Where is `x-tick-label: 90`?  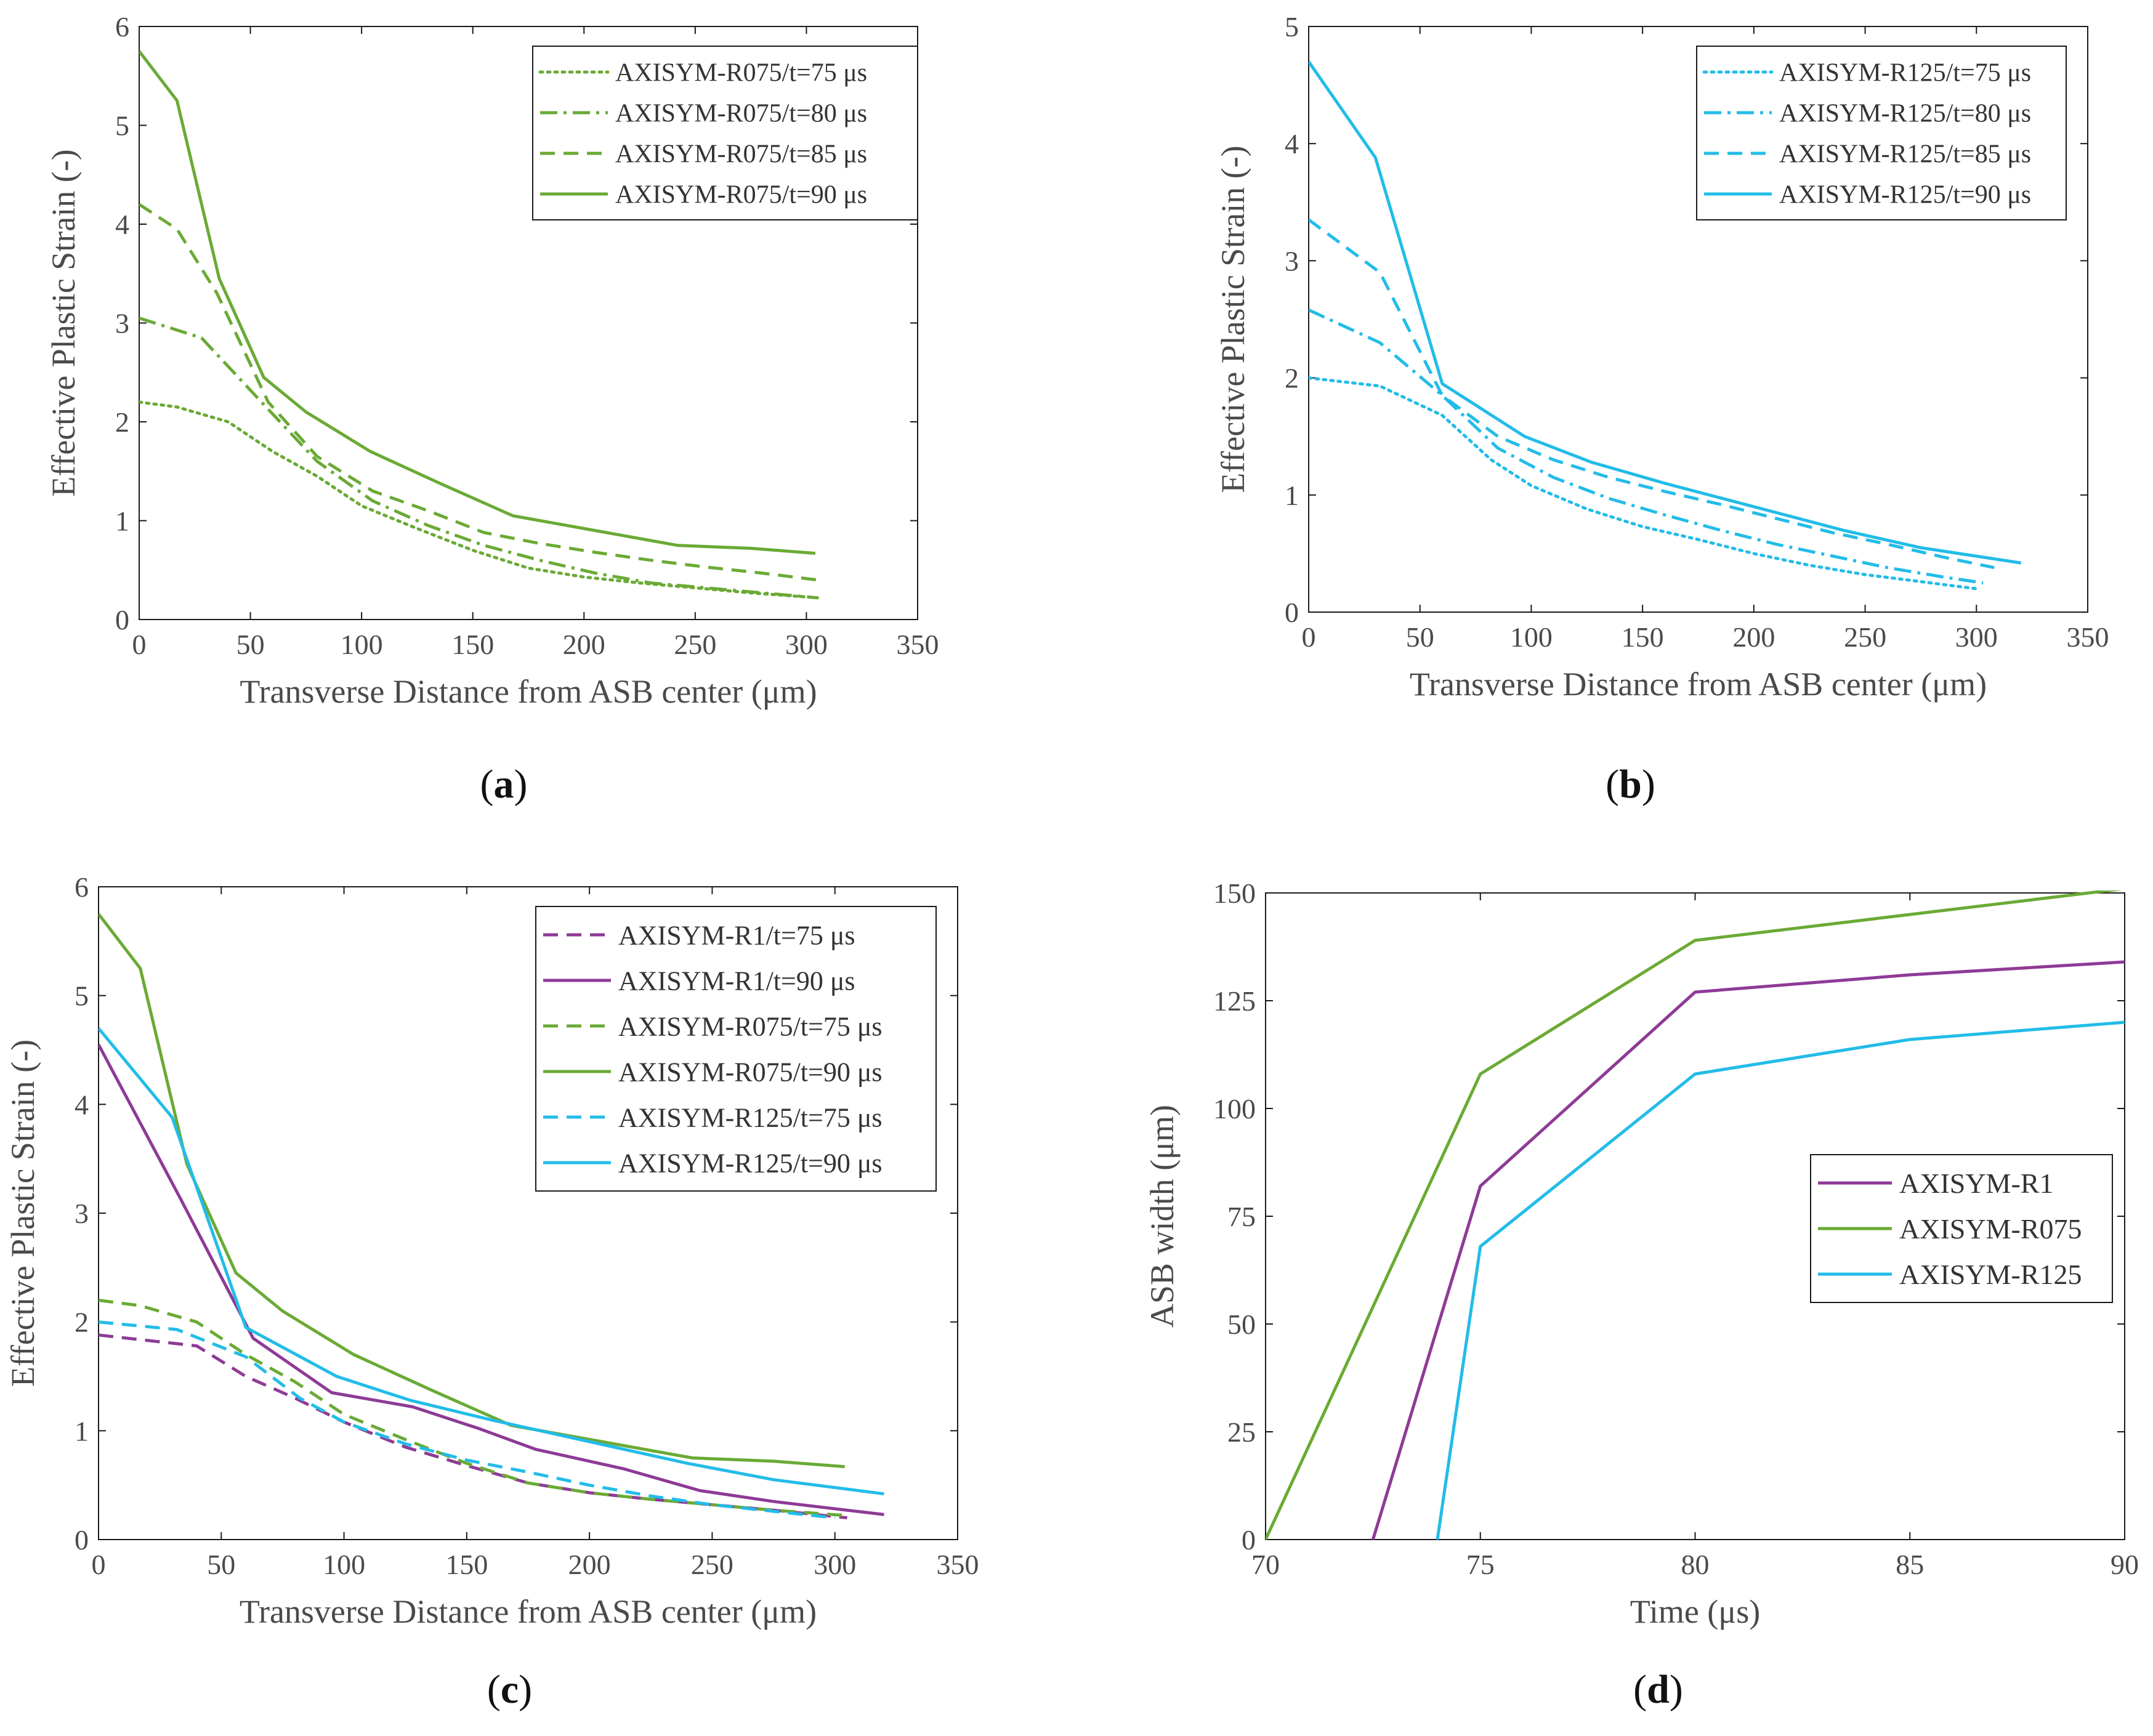
x-tick-label: 90 is located at coordinates (2125, 1565).